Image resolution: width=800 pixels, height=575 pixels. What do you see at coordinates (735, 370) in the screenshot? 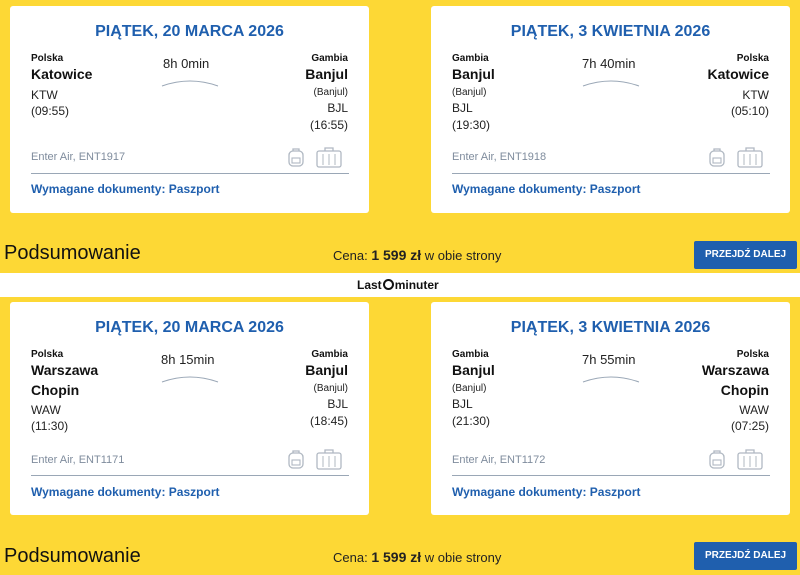
I see `destination-city: Warszawa` at bounding box center [735, 370].